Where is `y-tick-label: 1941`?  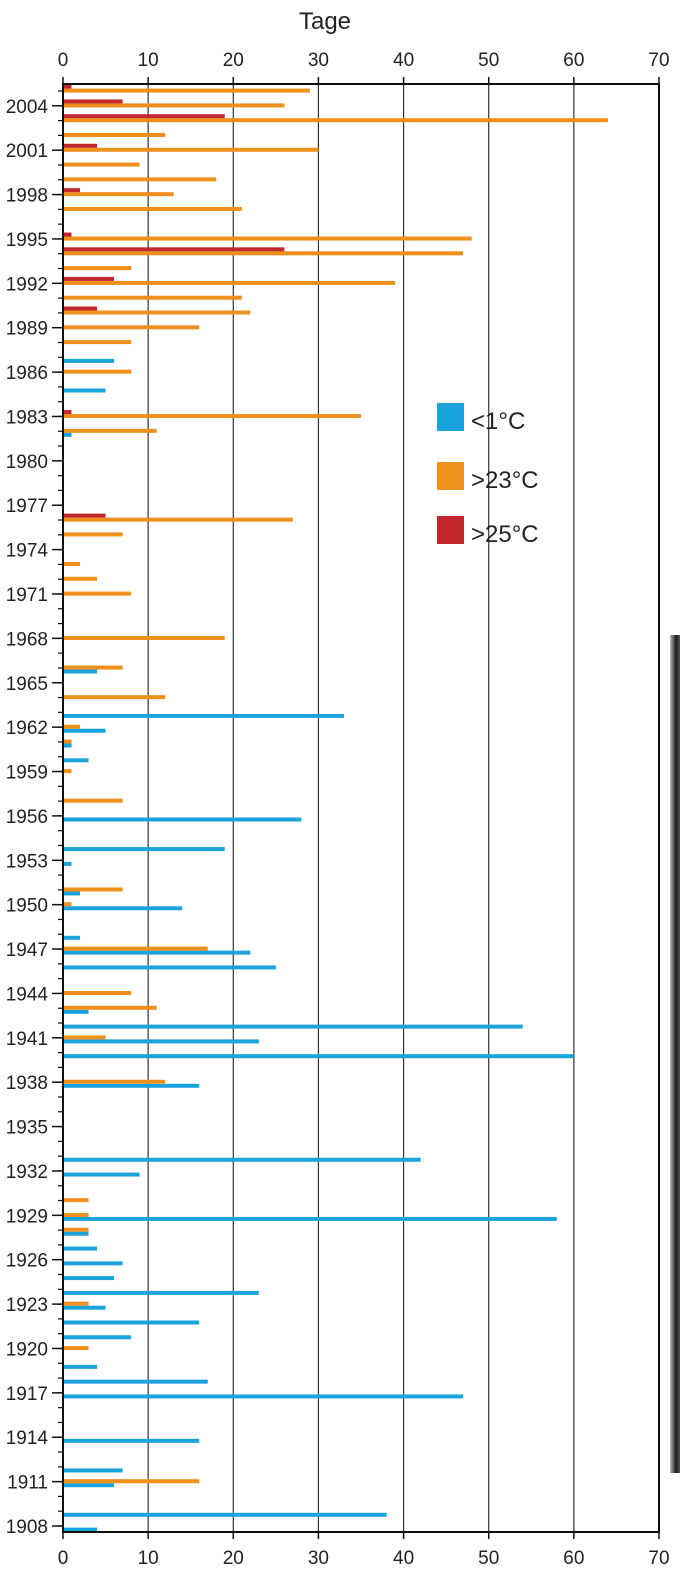
y-tick-label: 1941 is located at coordinates (27, 1039).